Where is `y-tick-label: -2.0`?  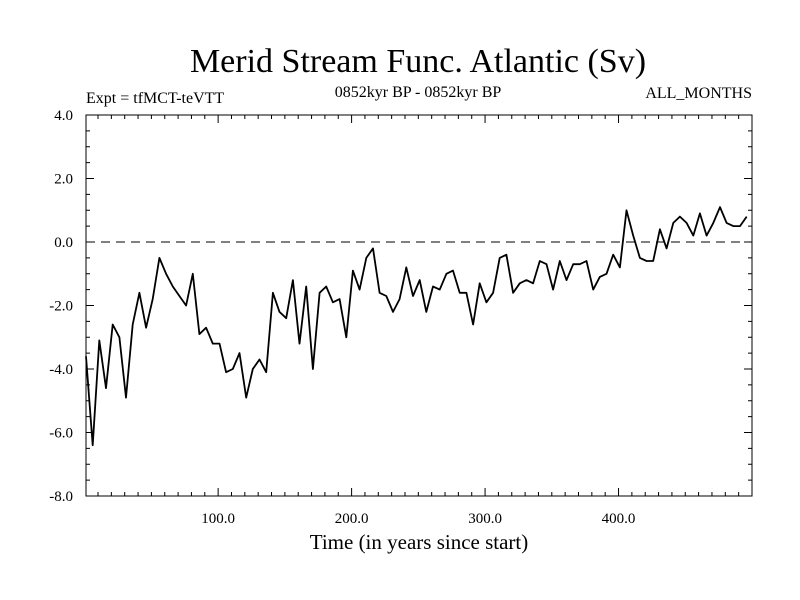
y-tick-label: -2.0 is located at coordinates (61, 307).